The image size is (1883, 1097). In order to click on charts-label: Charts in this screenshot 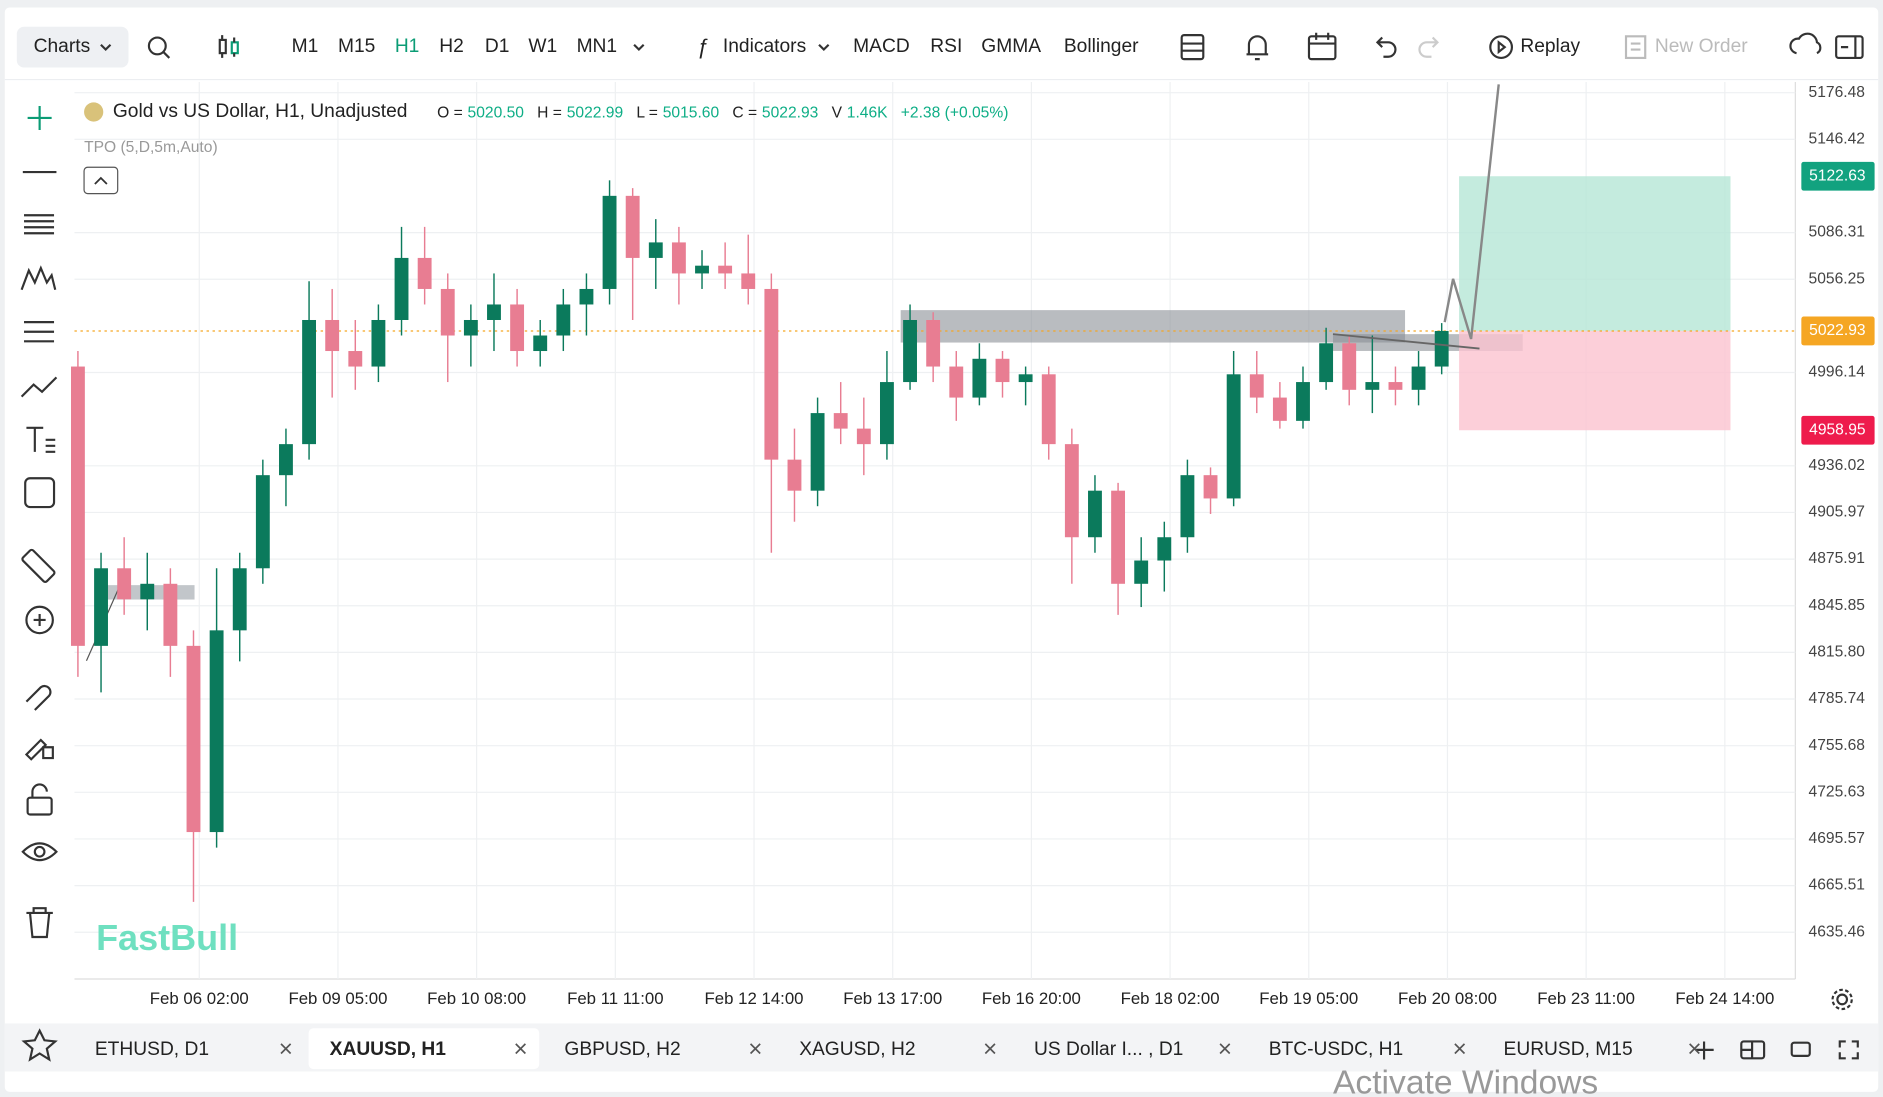, I will do `click(62, 46)`.